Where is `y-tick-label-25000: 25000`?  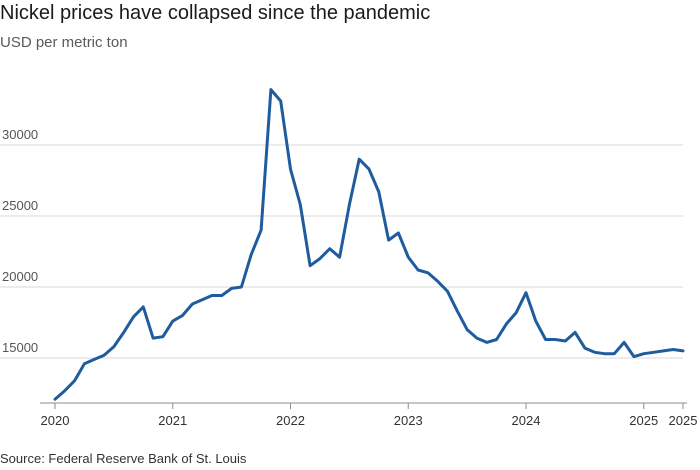
y-tick-label-25000: 25000 is located at coordinates (20, 205).